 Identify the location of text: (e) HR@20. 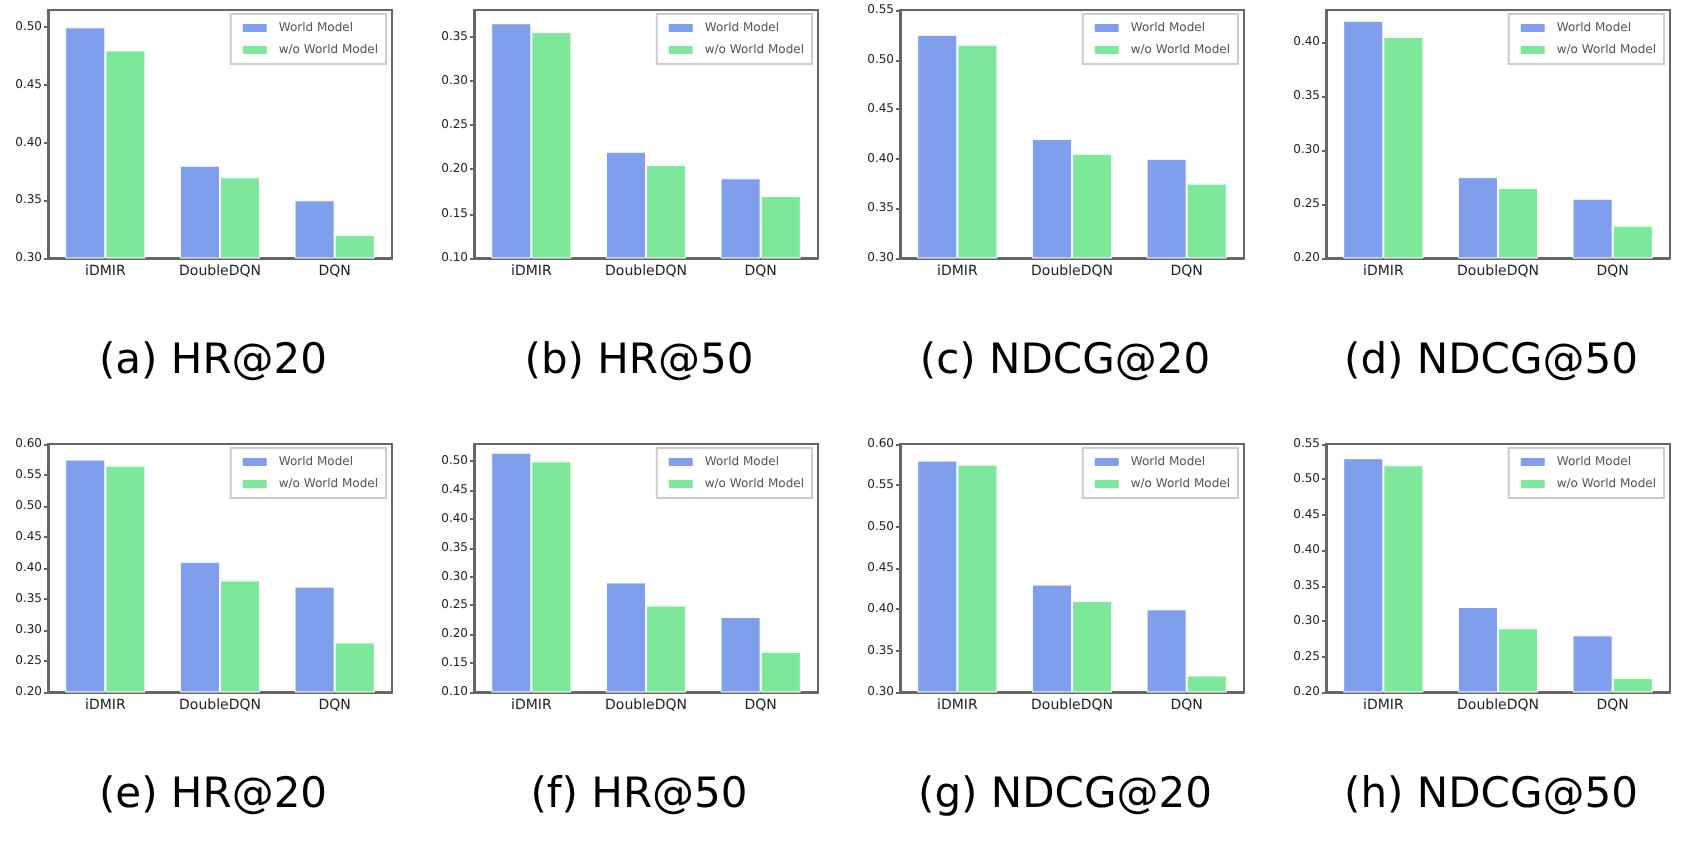
(213, 793).